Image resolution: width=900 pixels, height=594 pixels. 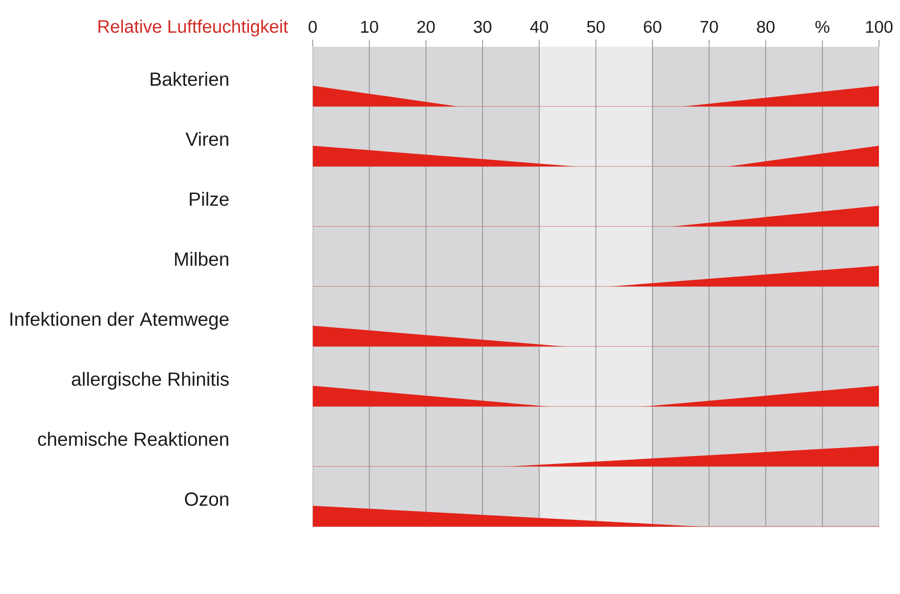 What do you see at coordinates (206, 499) in the screenshot?
I see `y-axis-title: Ozon` at bounding box center [206, 499].